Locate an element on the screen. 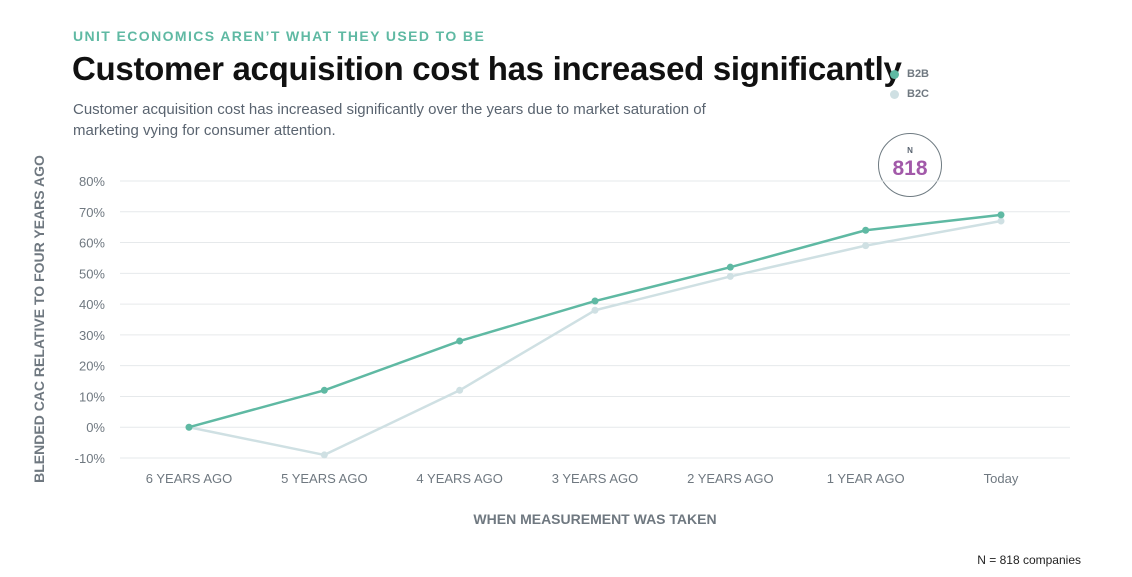 This screenshot has height=577, width=1132. x-tick-label: 3 YEARS AGO is located at coordinates (595, 478).